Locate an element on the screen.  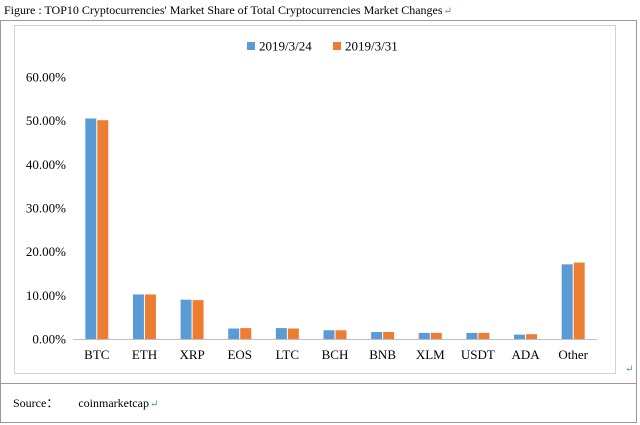
y-tick-label: 30.00% is located at coordinates (46, 208).